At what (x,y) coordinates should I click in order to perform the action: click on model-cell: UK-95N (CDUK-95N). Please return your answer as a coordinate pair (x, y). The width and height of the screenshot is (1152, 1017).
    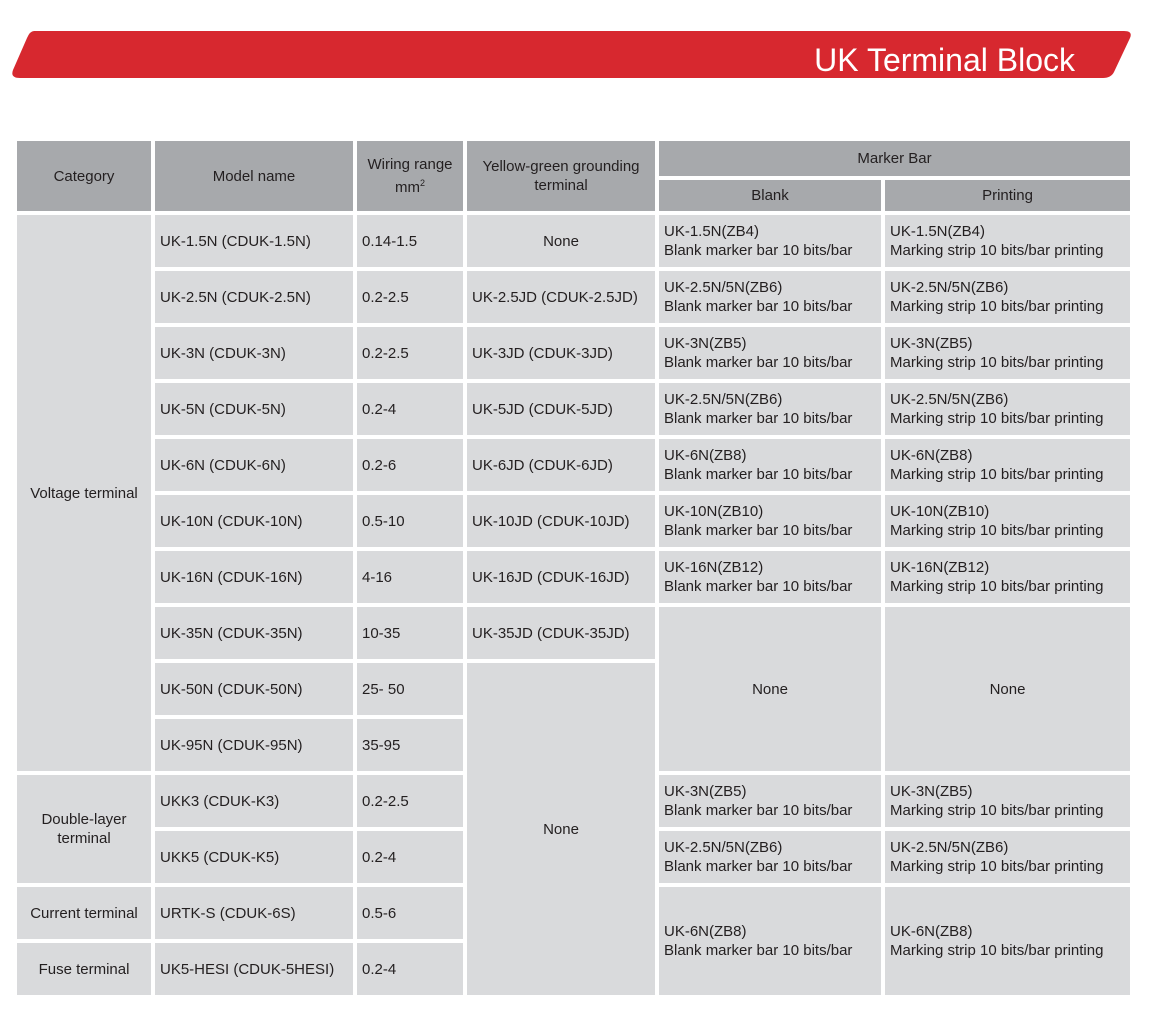
    Looking at the image, I should click on (254, 745).